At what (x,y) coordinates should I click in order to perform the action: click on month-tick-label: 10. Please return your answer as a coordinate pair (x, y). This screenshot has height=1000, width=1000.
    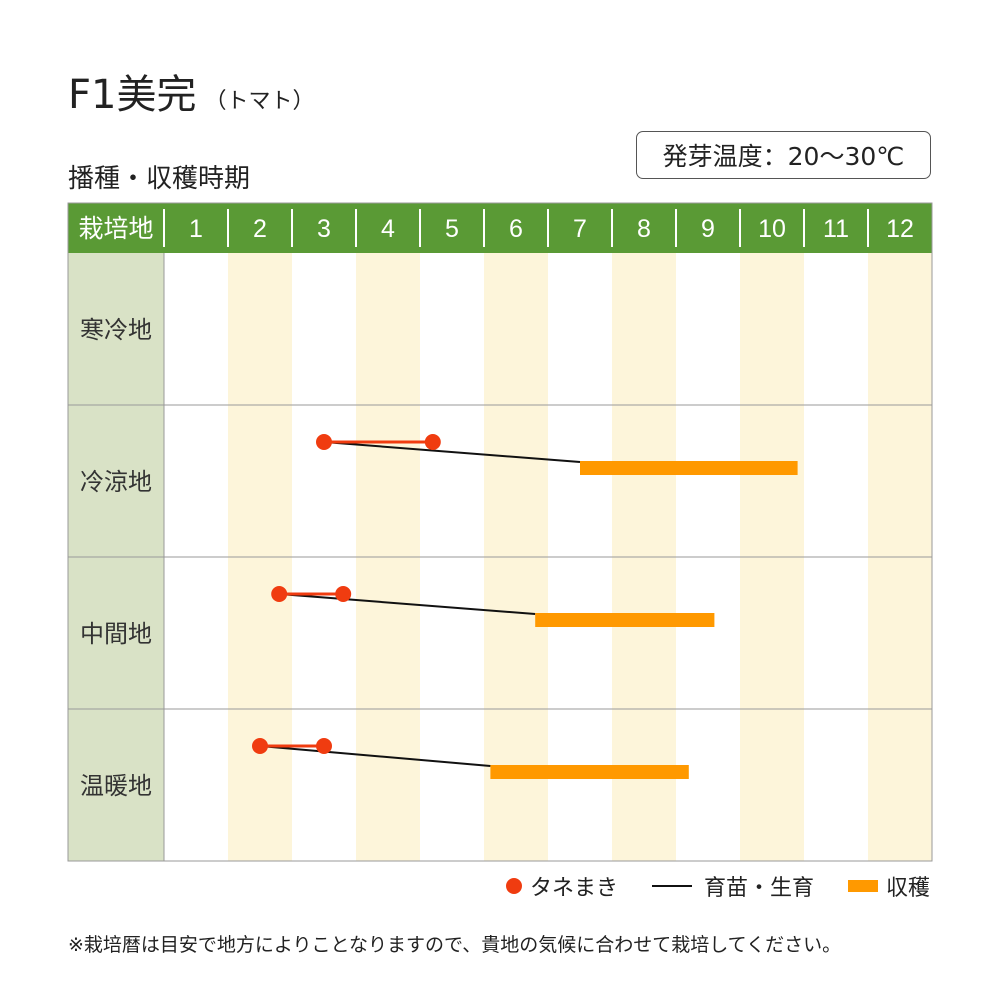
    Looking at the image, I should click on (772, 229).